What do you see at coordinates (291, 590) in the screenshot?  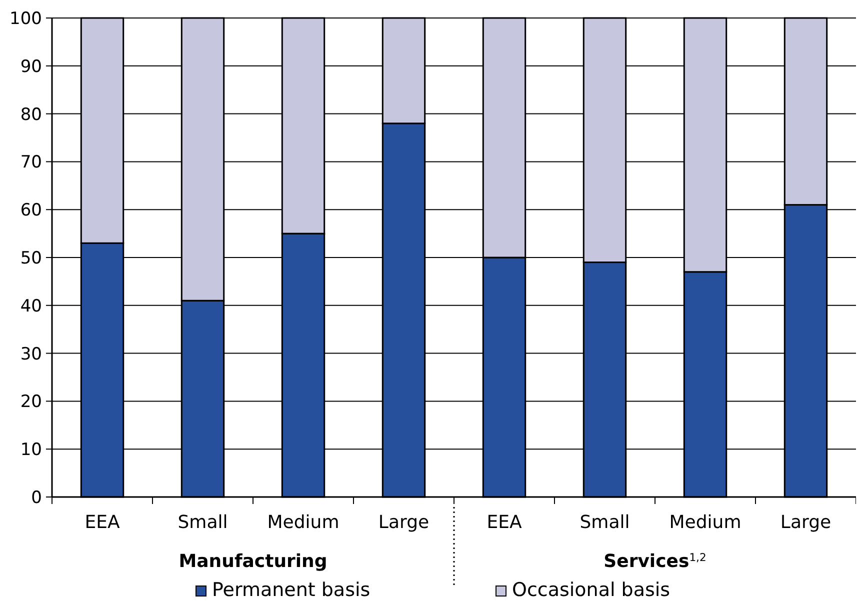 I see `legend-label: Permanent basis` at bounding box center [291, 590].